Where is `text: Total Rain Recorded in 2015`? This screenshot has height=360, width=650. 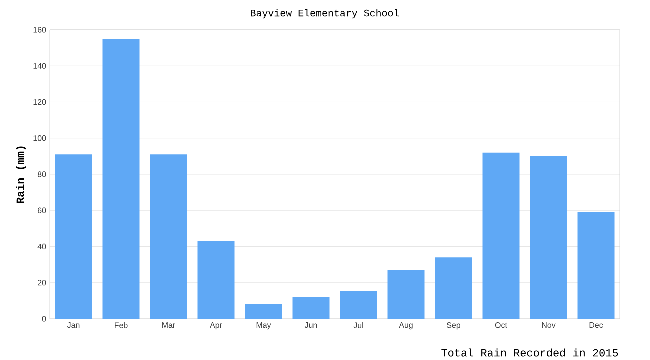
text: Total Rain Recorded in 2015 is located at coordinates (530, 352).